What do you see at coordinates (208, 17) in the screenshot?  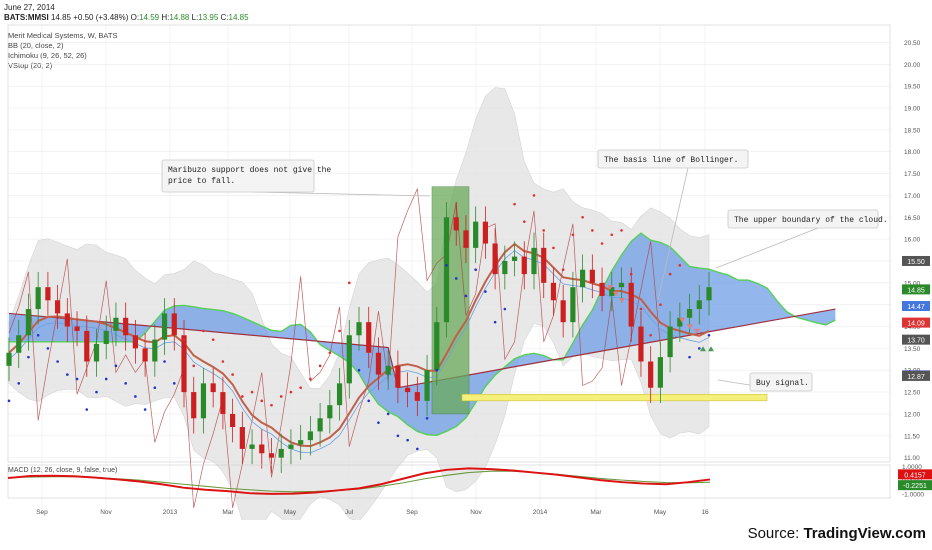 I see `low-value: 13.95` at bounding box center [208, 17].